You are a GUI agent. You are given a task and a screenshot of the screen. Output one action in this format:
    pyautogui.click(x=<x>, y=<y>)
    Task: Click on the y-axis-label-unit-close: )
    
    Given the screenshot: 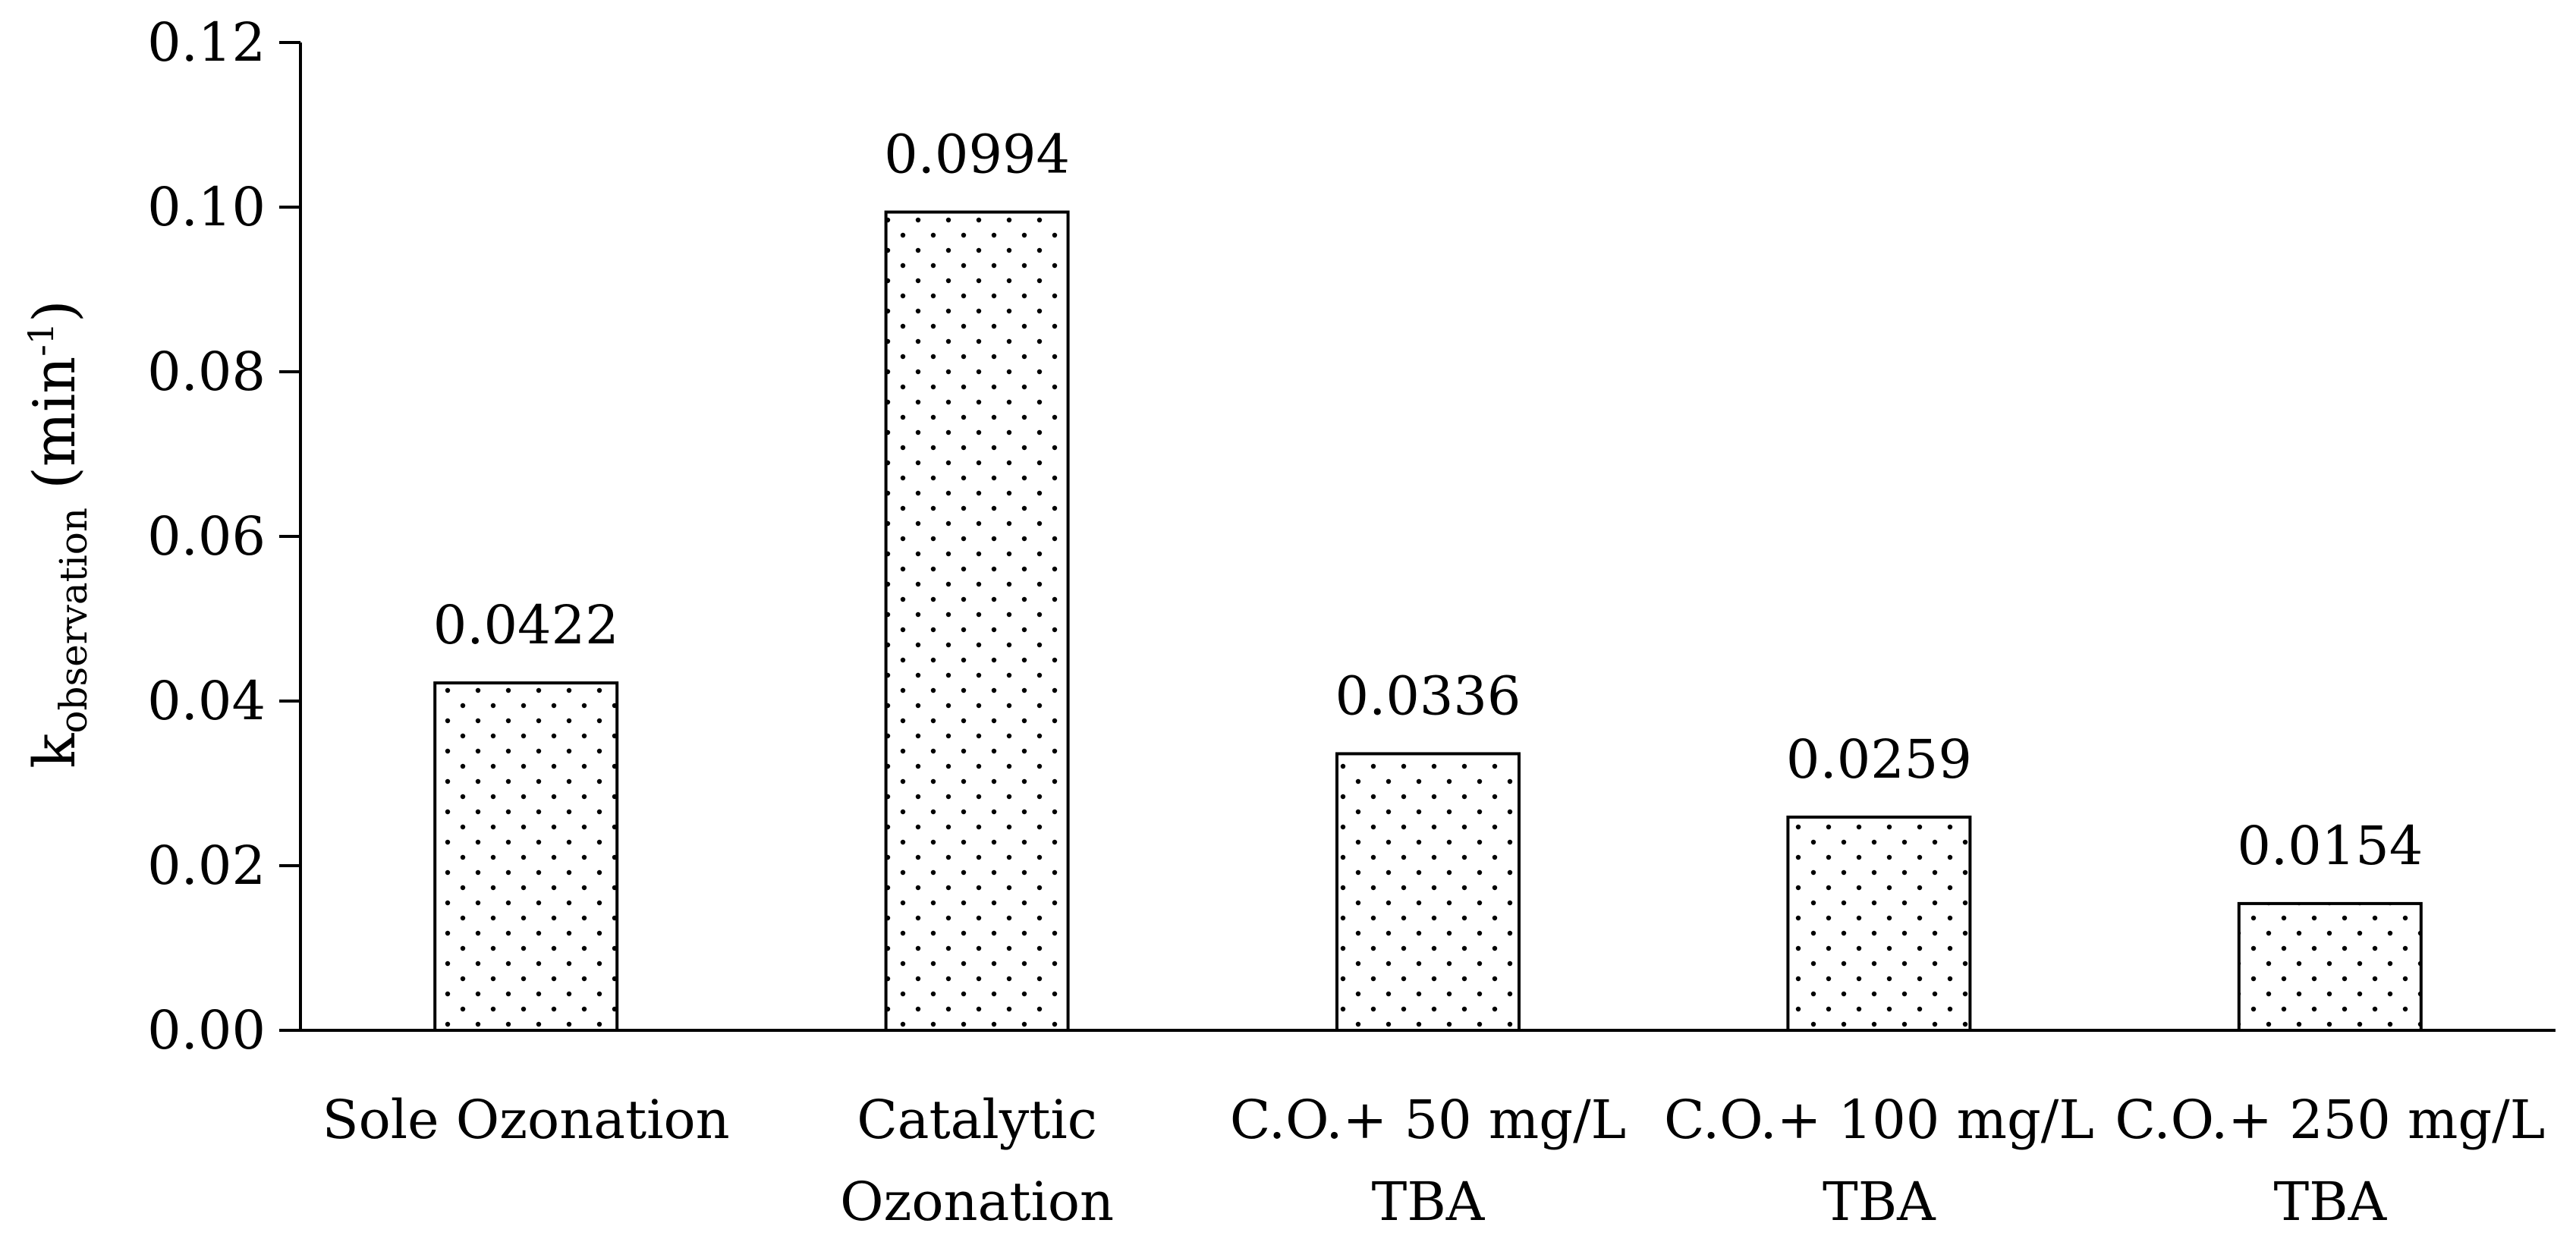 What is the action you would take?
    pyautogui.click(x=54, y=311)
    